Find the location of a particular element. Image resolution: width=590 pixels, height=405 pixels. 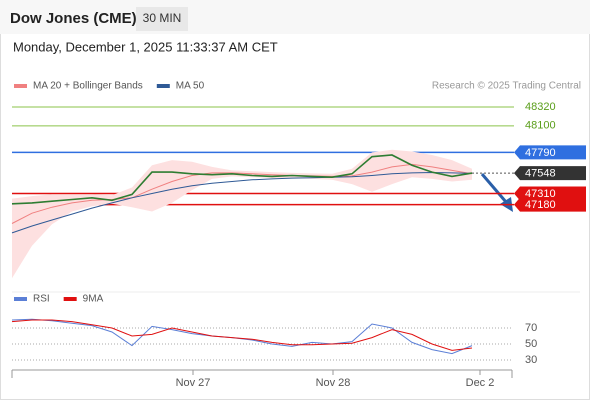

interval-badge is located at coordinates (162, 19).